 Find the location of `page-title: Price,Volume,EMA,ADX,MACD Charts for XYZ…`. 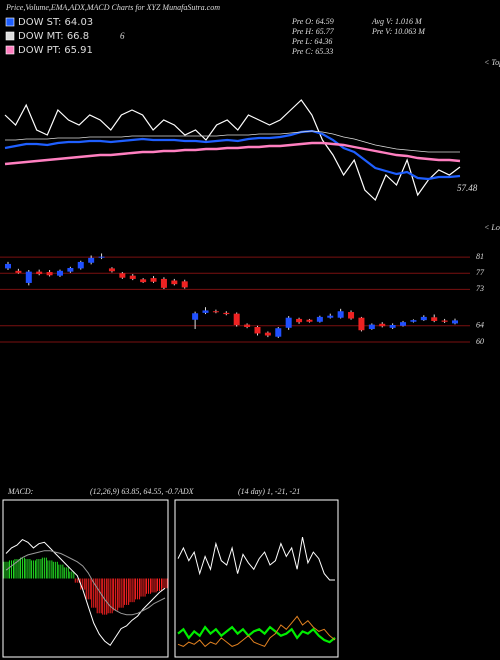

page-title: Price,Volume,EMA,ADX,MACD Charts for XYZ… is located at coordinates (112, 7).